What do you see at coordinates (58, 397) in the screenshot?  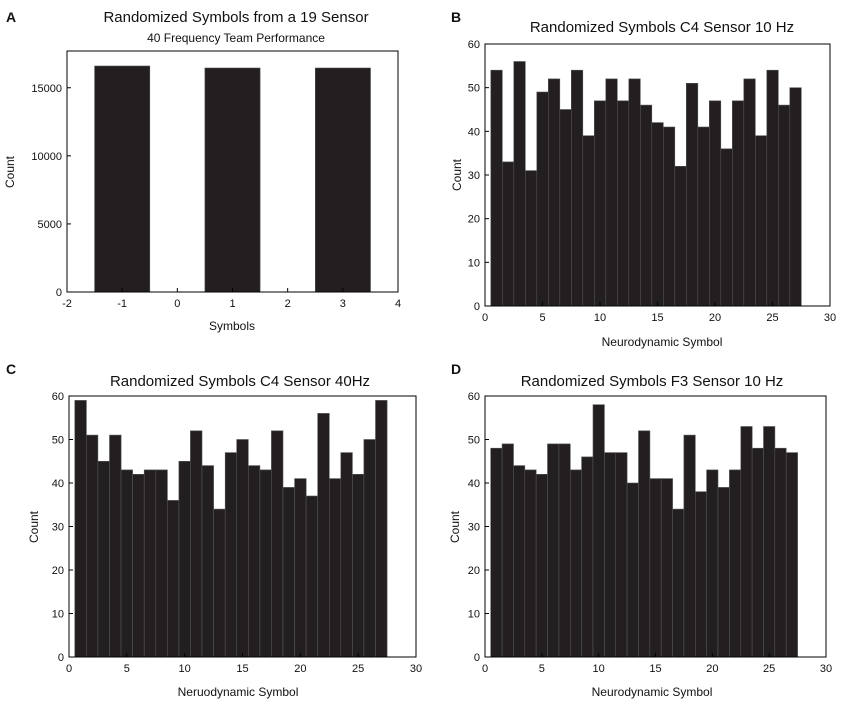 I see `panel-c-ytick-label: 60` at bounding box center [58, 397].